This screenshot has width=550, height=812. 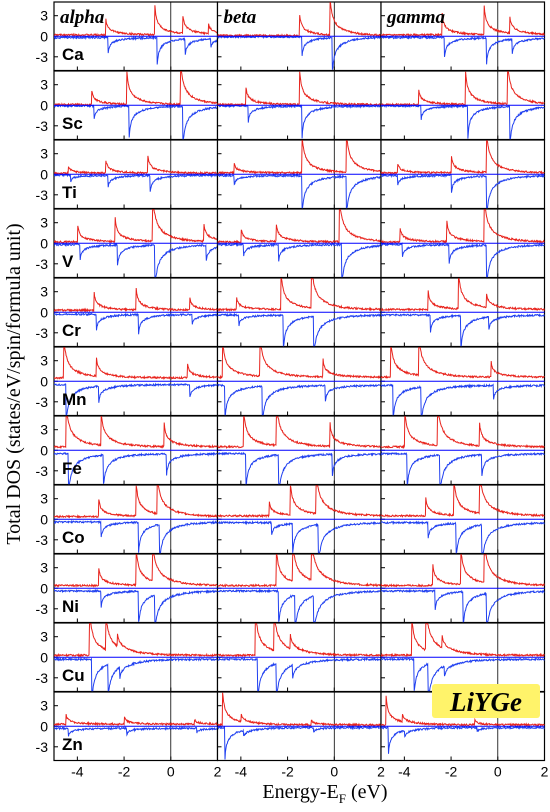 I want to click on y-axis-label: Total DOS (states/eV/spin/formula unit), so click(x=14, y=383).